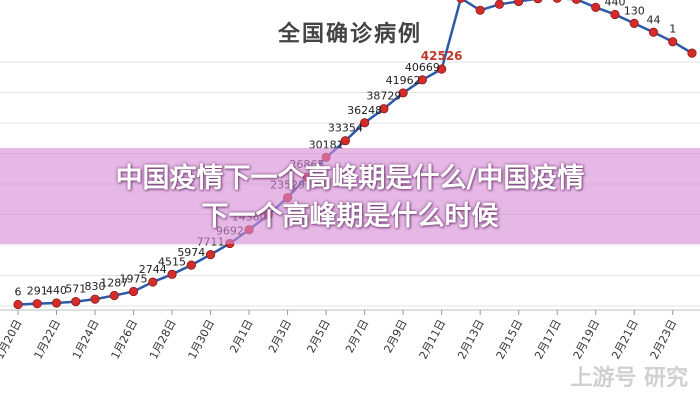 The image size is (700, 400). What do you see at coordinates (595, 0) in the screenshot?
I see `data-label: 833` at bounding box center [595, 0].